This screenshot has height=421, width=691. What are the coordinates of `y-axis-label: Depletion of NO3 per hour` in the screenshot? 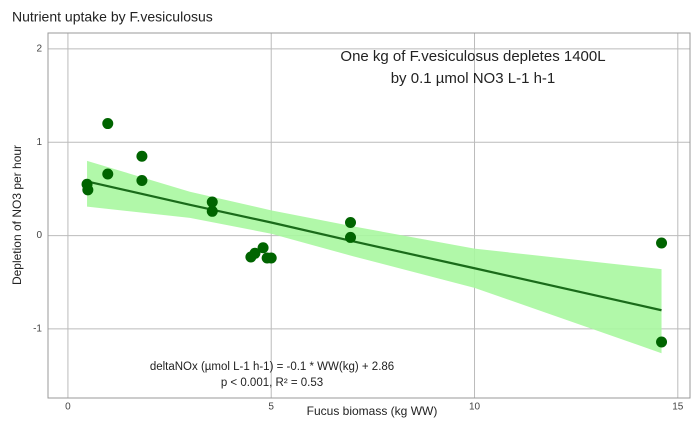 It's located at (17, 215).